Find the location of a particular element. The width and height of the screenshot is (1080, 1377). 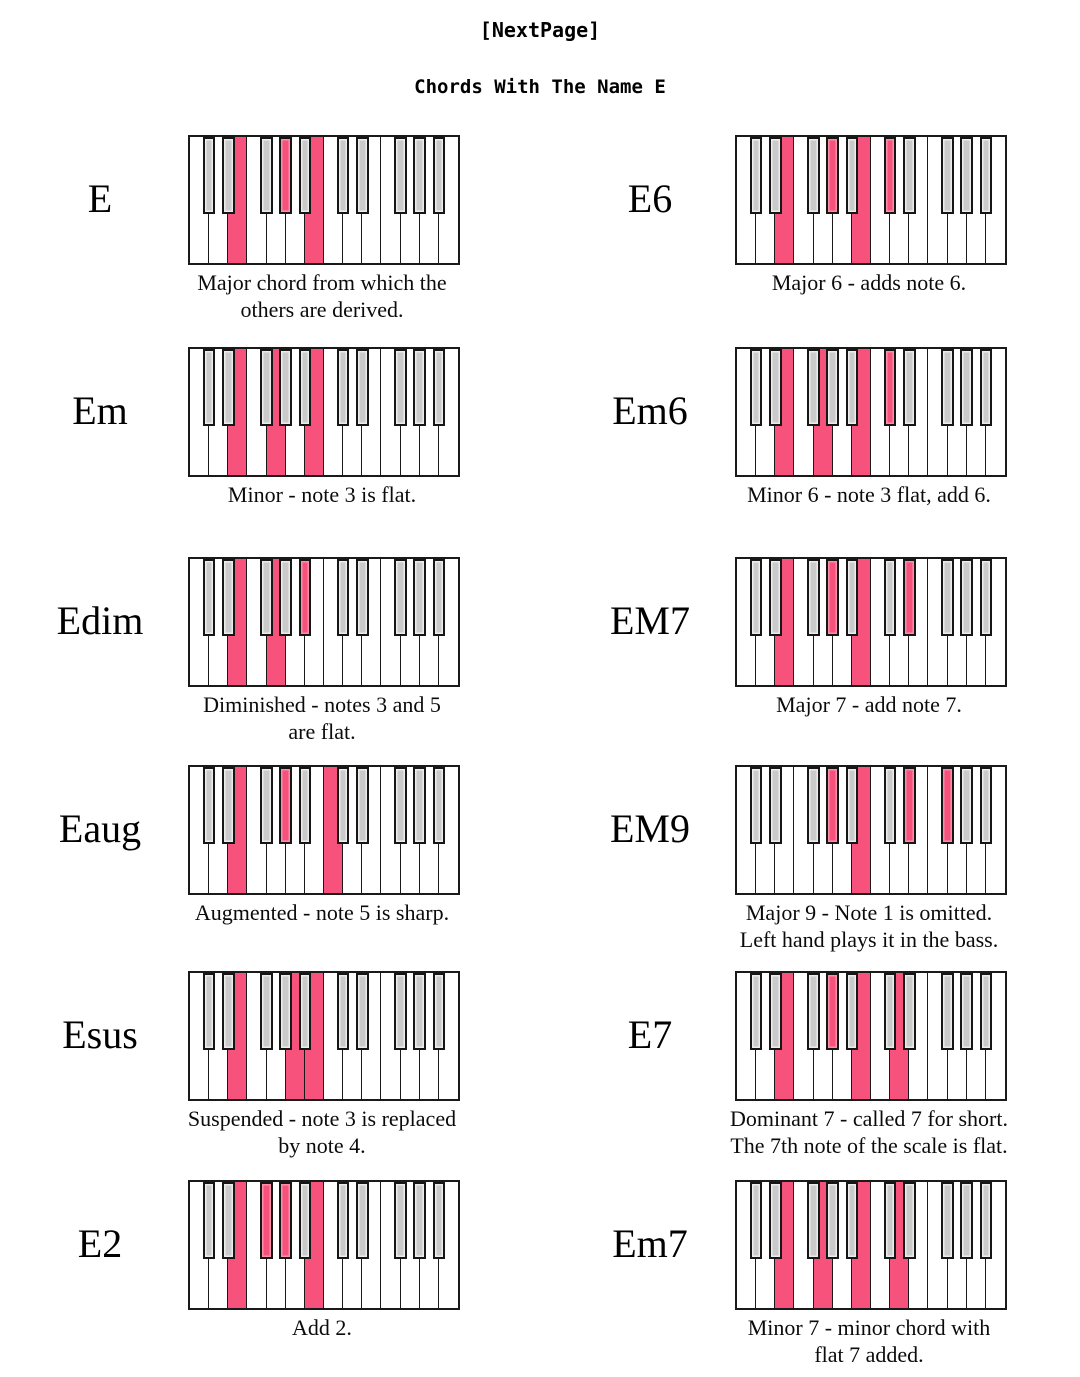

chord-label-Em7: Em7 is located at coordinates (650, 1243).